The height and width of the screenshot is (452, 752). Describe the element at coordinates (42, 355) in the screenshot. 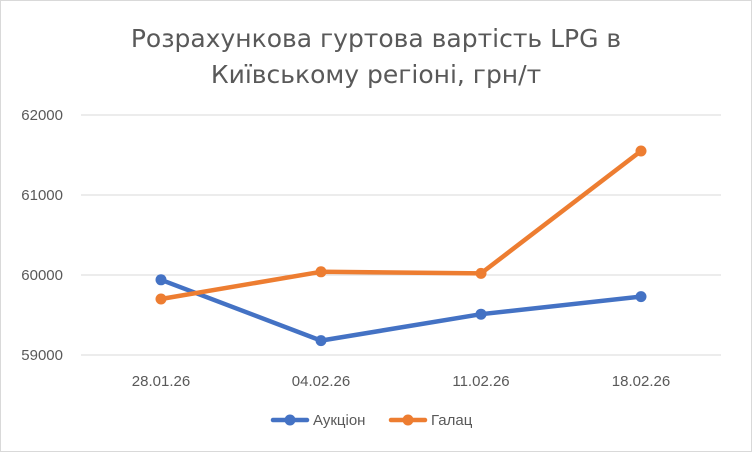

I see `y-tick-label: 59000` at that location.